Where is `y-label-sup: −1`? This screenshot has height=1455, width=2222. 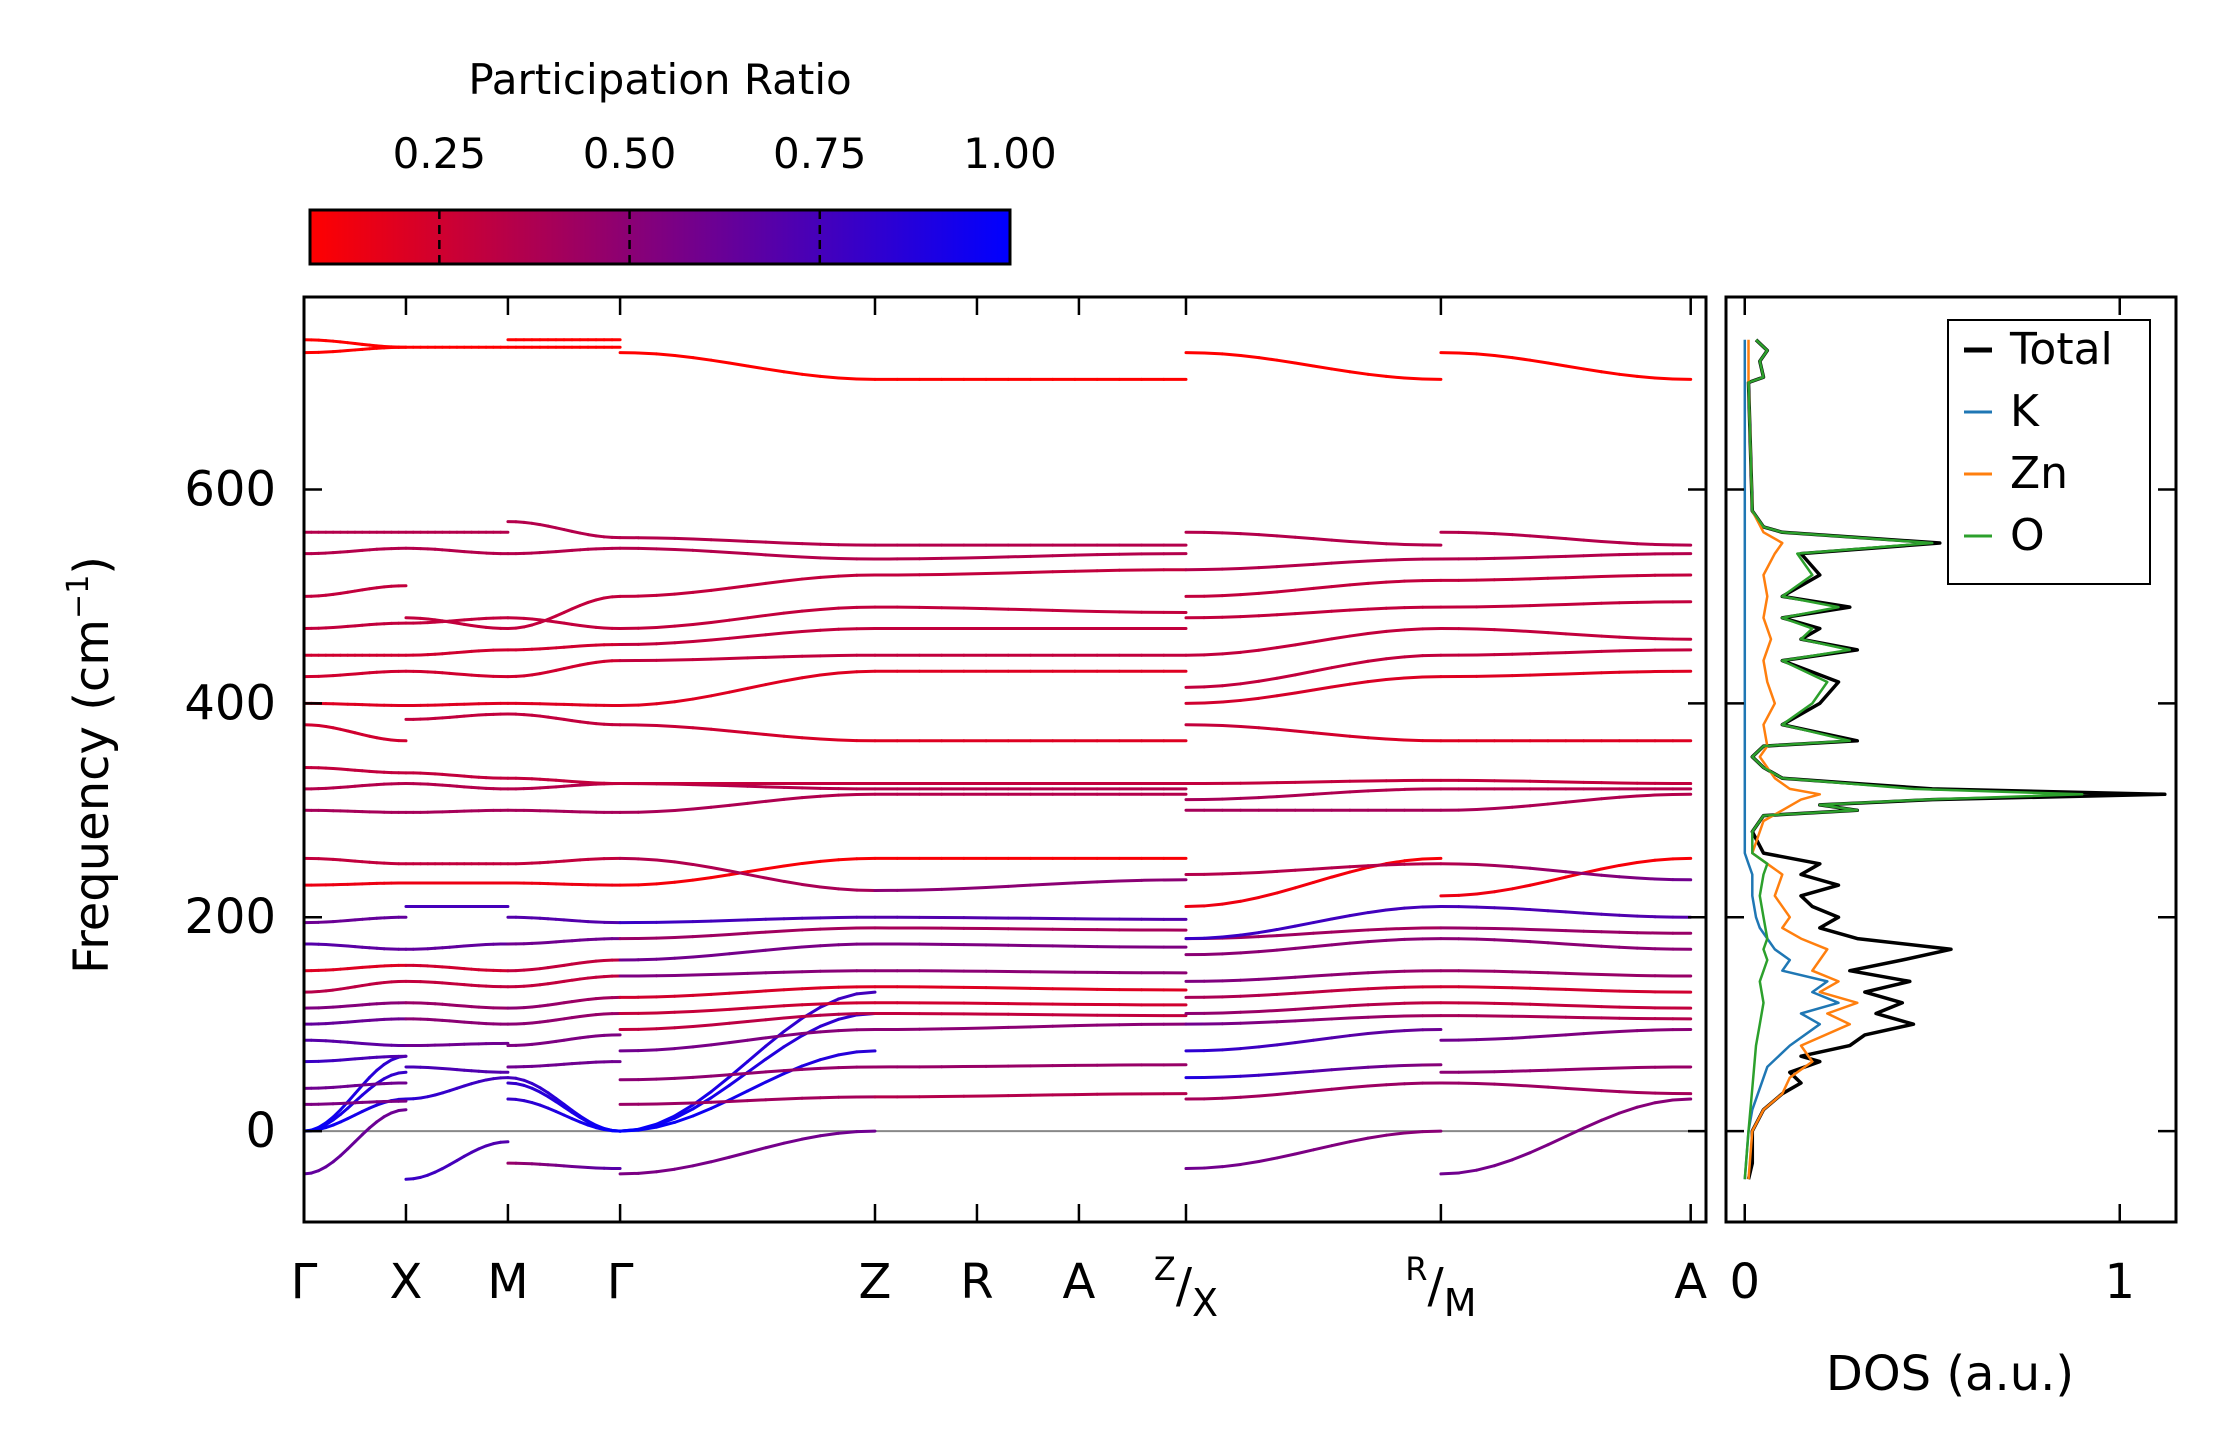 y-label-sup: −1 is located at coordinates (78, 597).